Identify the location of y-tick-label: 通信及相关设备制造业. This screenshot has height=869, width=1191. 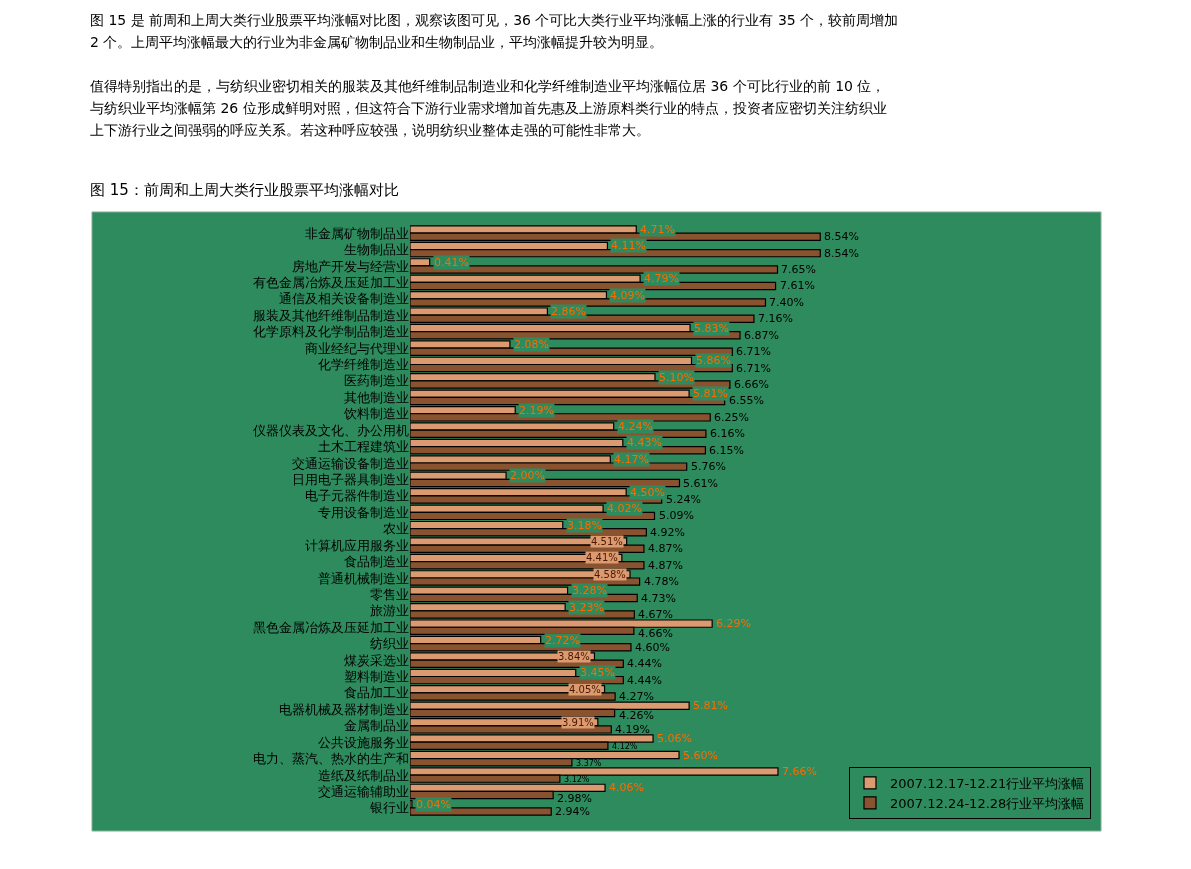
(344, 299).